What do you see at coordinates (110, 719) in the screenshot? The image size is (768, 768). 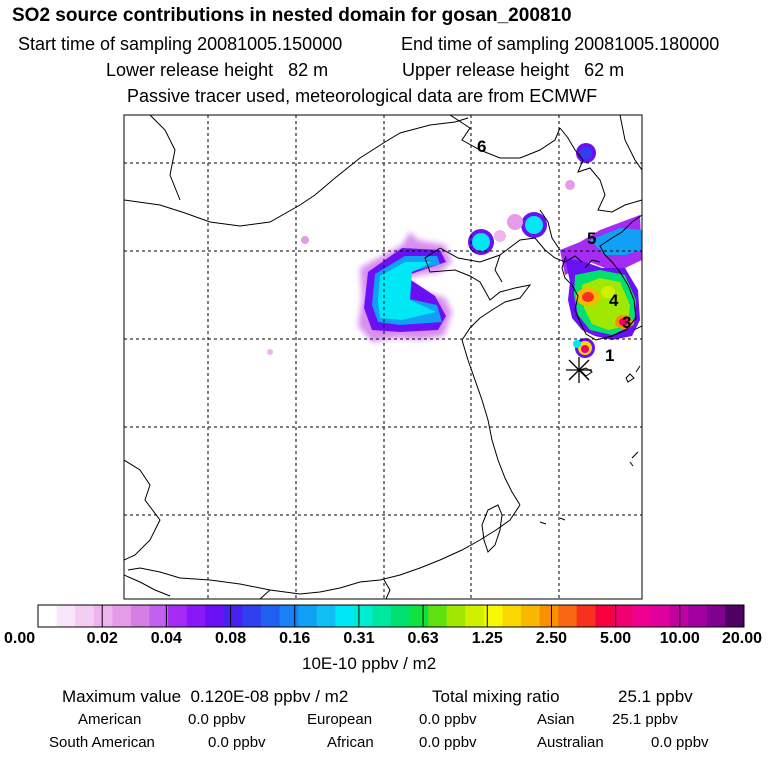 I see `region-name-american: American` at bounding box center [110, 719].